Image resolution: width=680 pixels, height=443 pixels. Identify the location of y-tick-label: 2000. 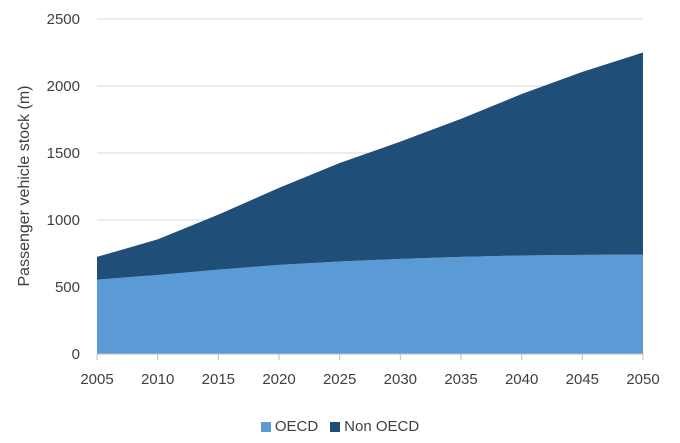
(63, 86).